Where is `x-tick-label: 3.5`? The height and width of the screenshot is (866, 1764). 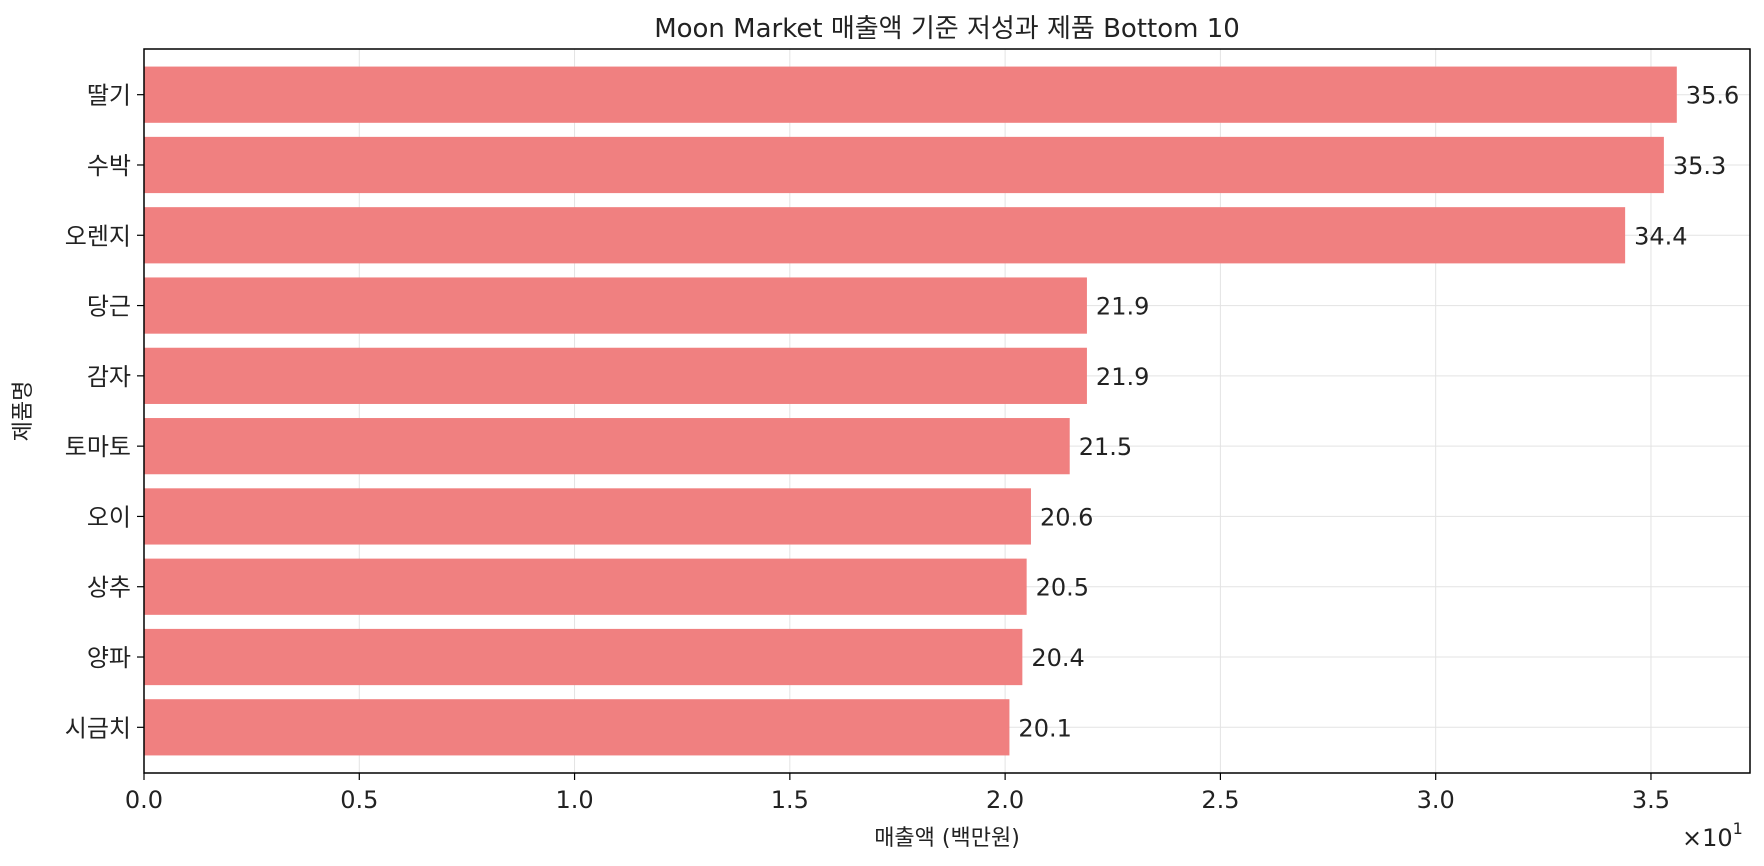
x-tick-label: 3.5 is located at coordinates (1651, 800).